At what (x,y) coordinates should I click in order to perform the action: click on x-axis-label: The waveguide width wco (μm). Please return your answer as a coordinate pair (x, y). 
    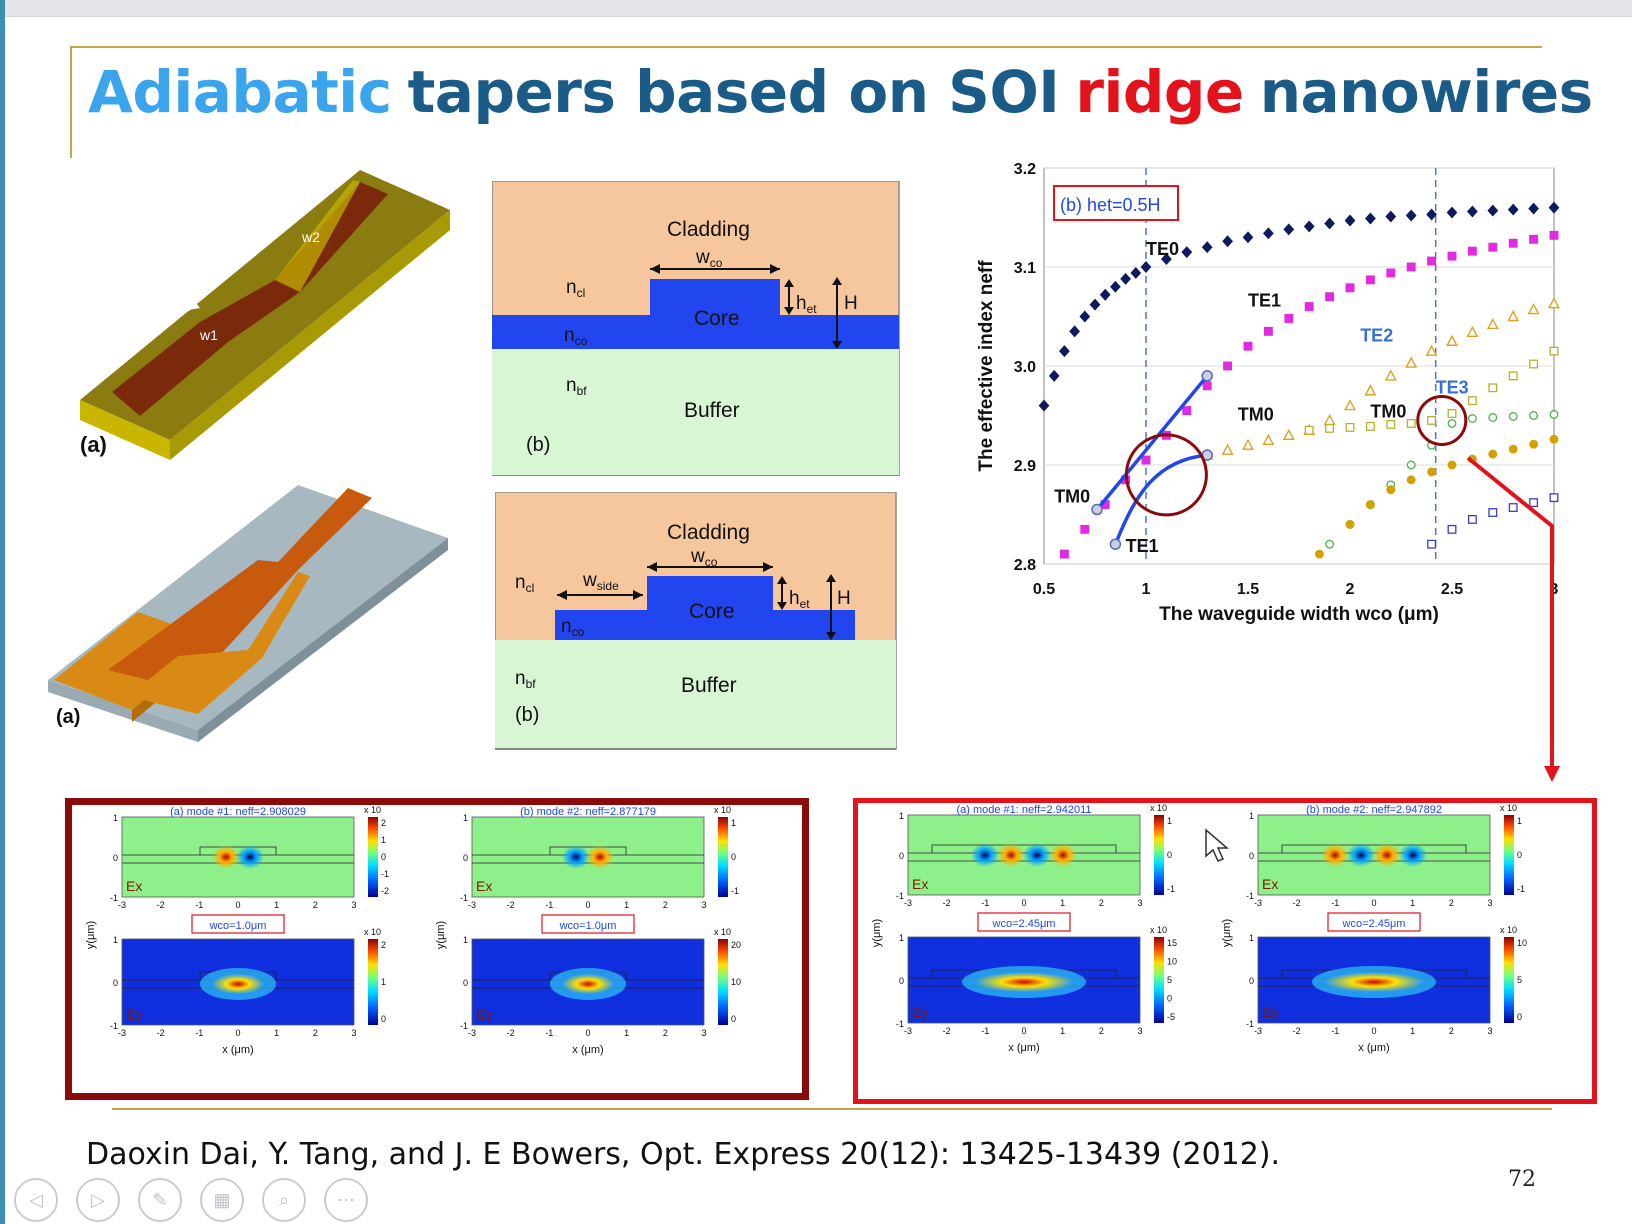
    Looking at the image, I should click on (1299, 614).